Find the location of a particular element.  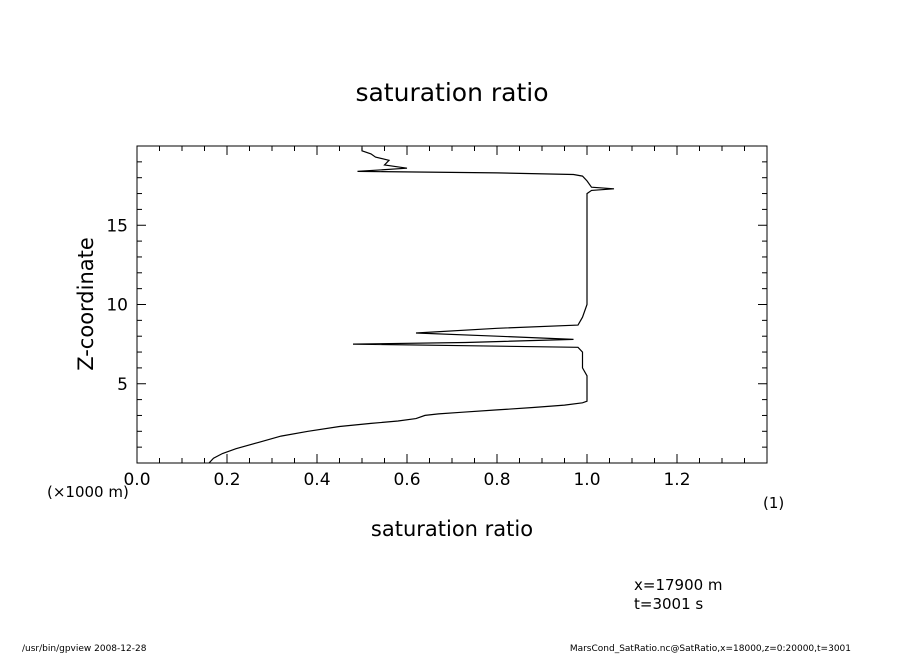

y-tick-label: 10 is located at coordinates (117, 306).